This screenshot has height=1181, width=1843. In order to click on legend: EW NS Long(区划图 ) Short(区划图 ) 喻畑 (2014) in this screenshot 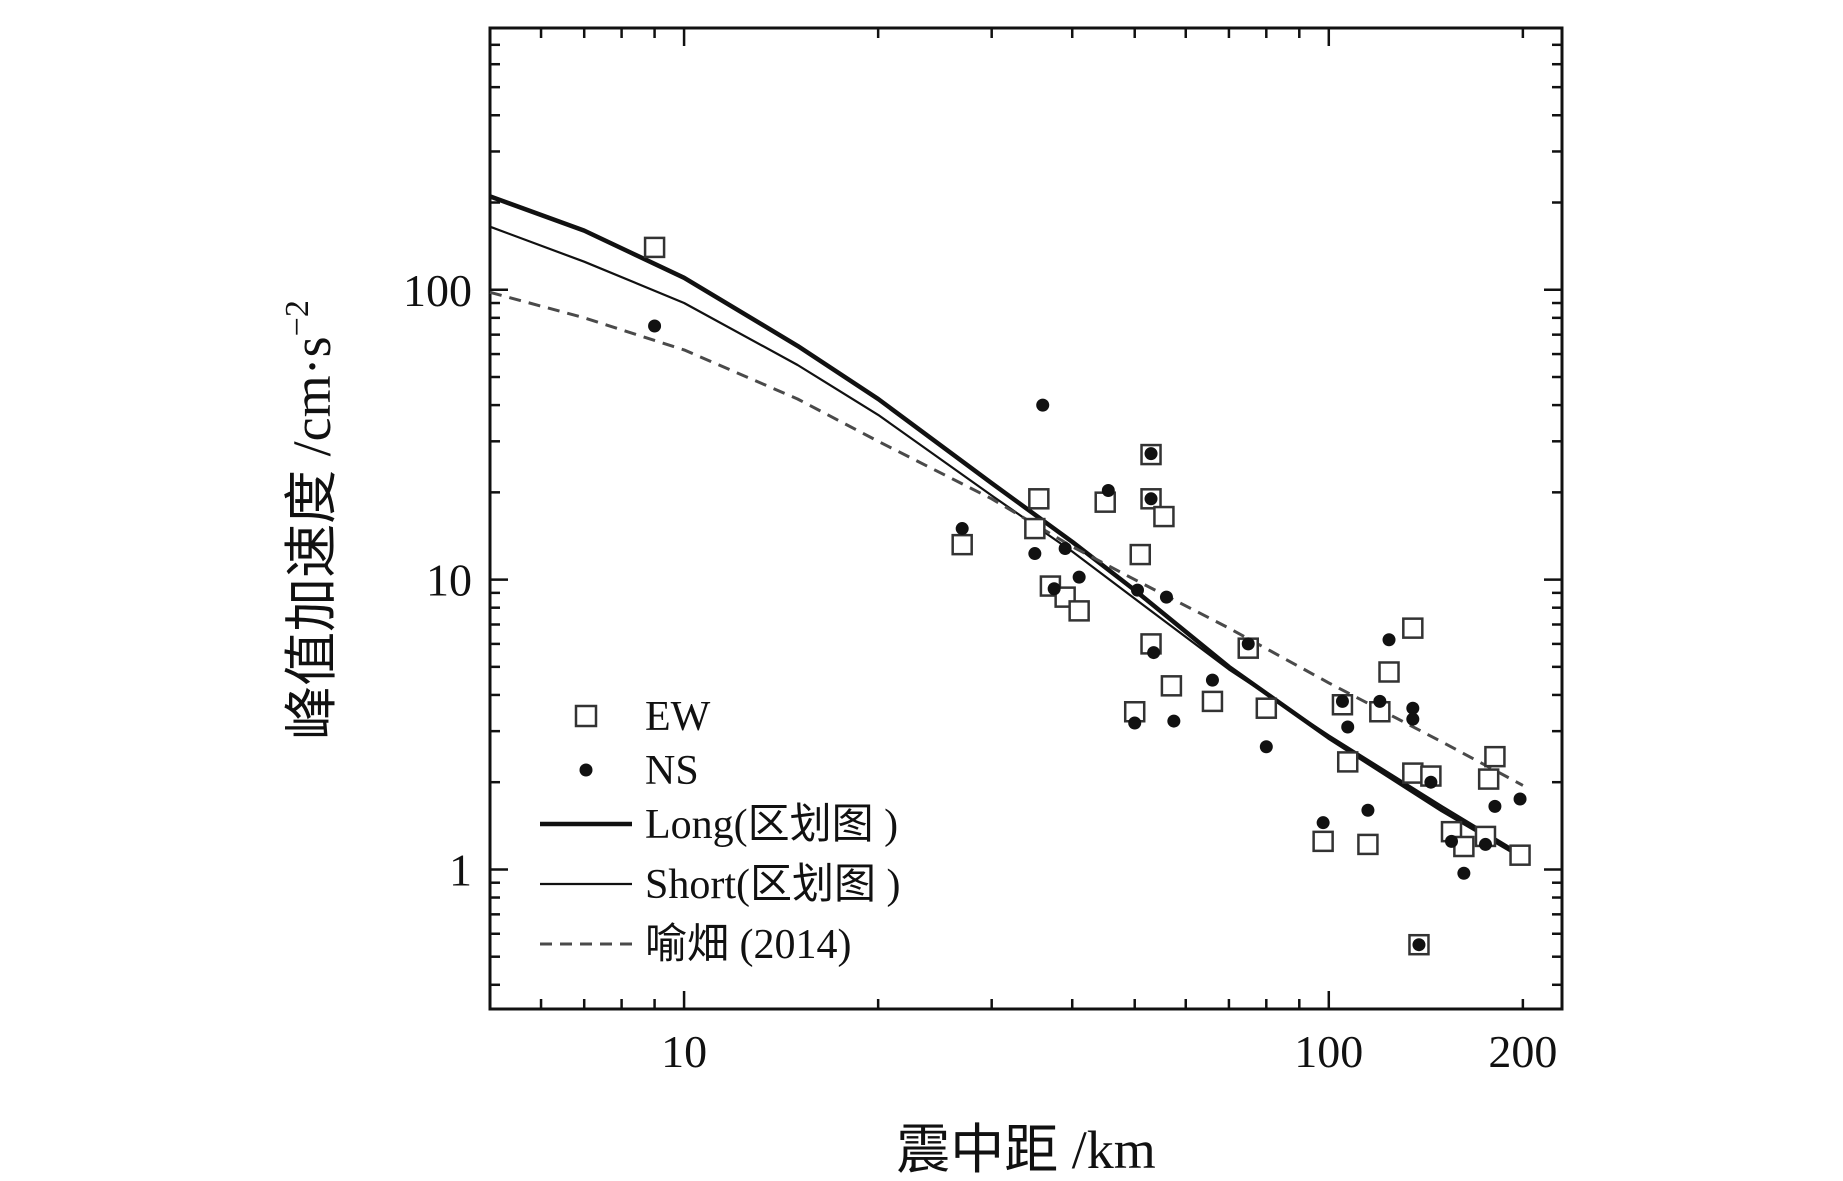, I will do `click(720, 831)`.